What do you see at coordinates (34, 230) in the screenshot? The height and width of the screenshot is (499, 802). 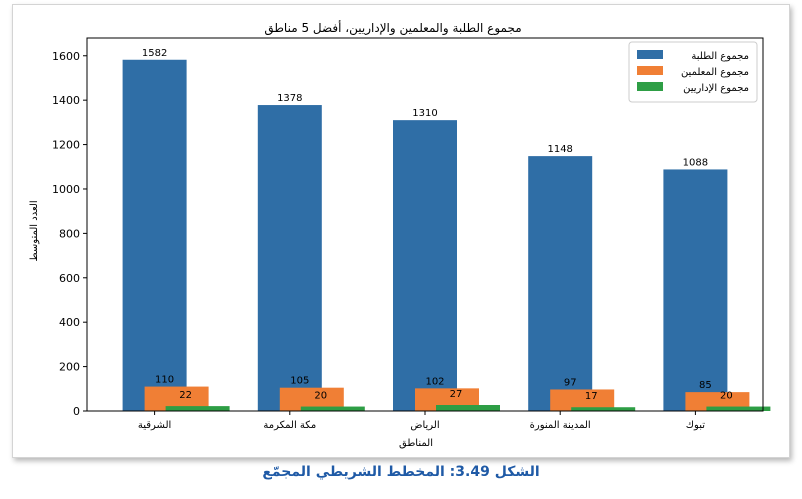 I see `y-axis-label: العدد المتوسط` at bounding box center [34, 230].